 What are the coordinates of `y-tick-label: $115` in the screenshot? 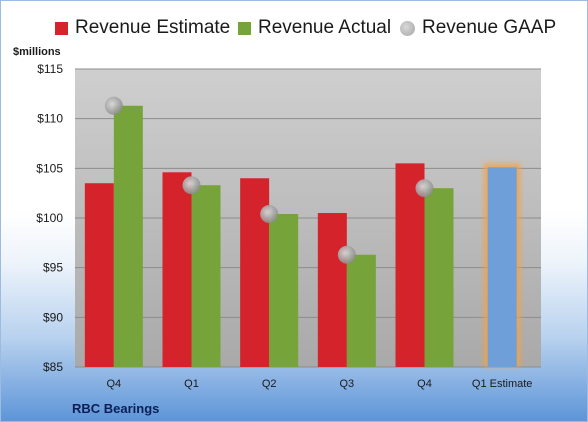 It's located at (50, 69).